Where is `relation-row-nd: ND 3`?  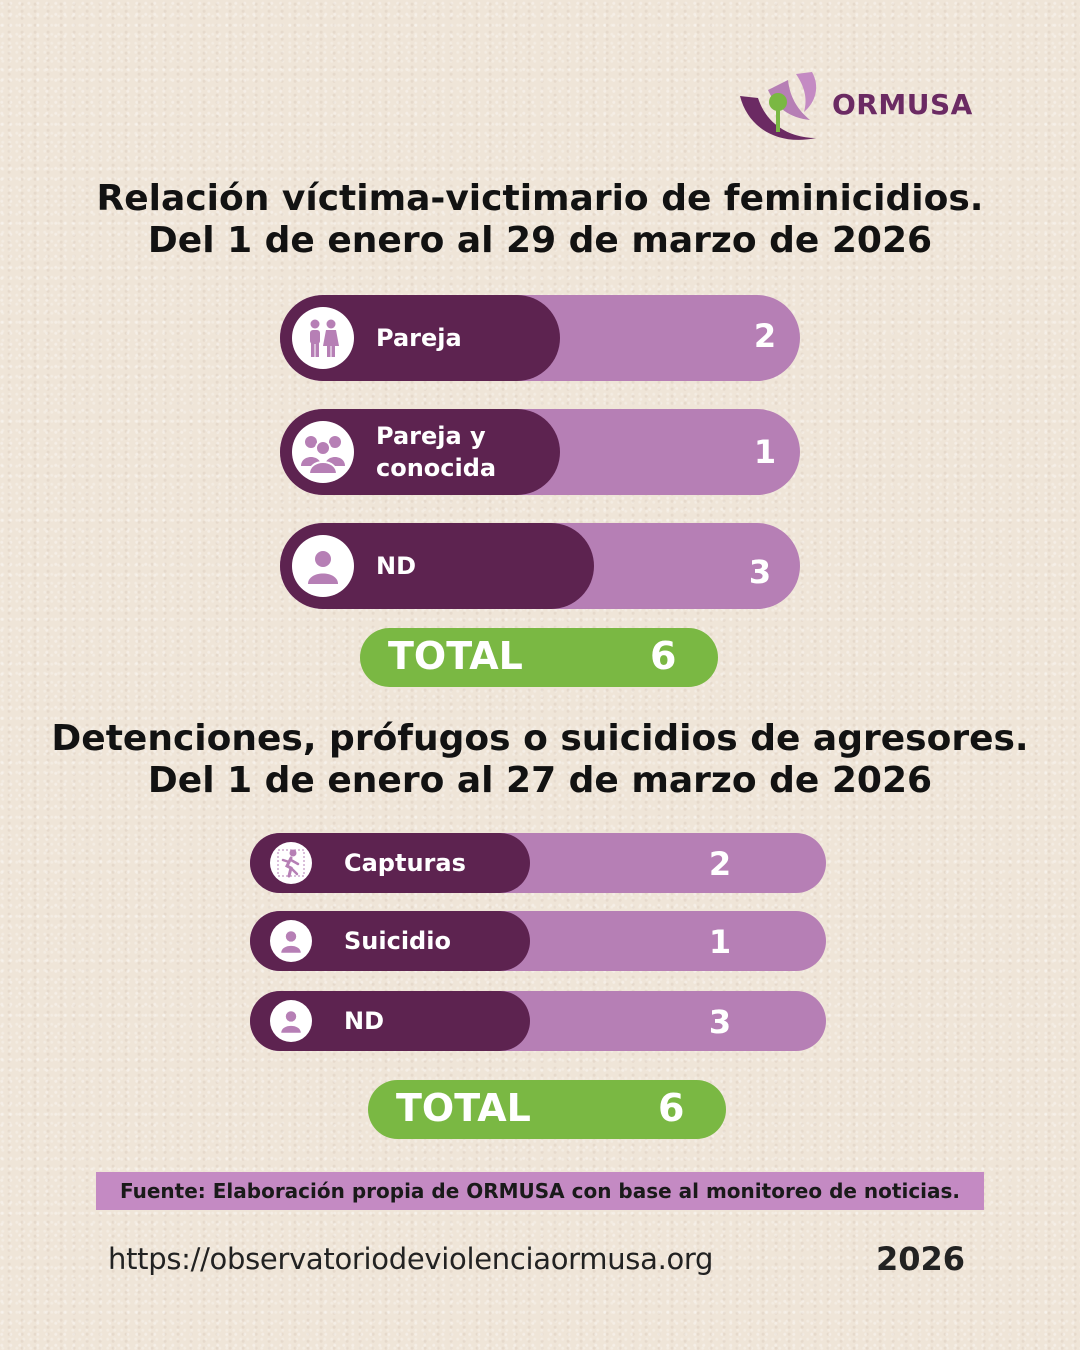 relation-row-nd: ND 3 is located at coordinates (540, 566).